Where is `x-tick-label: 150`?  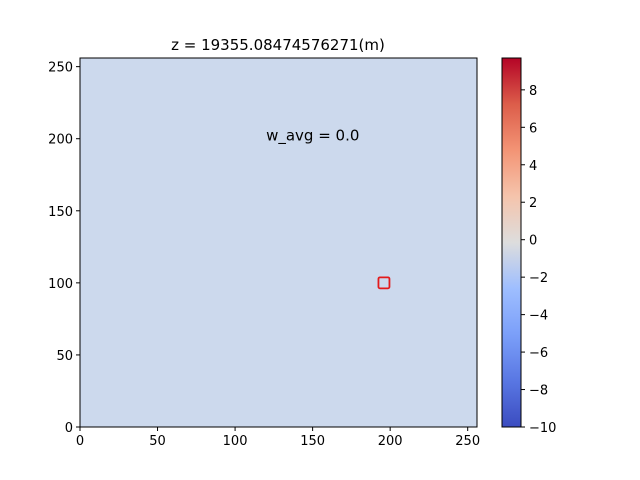
x-tick-label: 150 is located at coordinates (312, 441).